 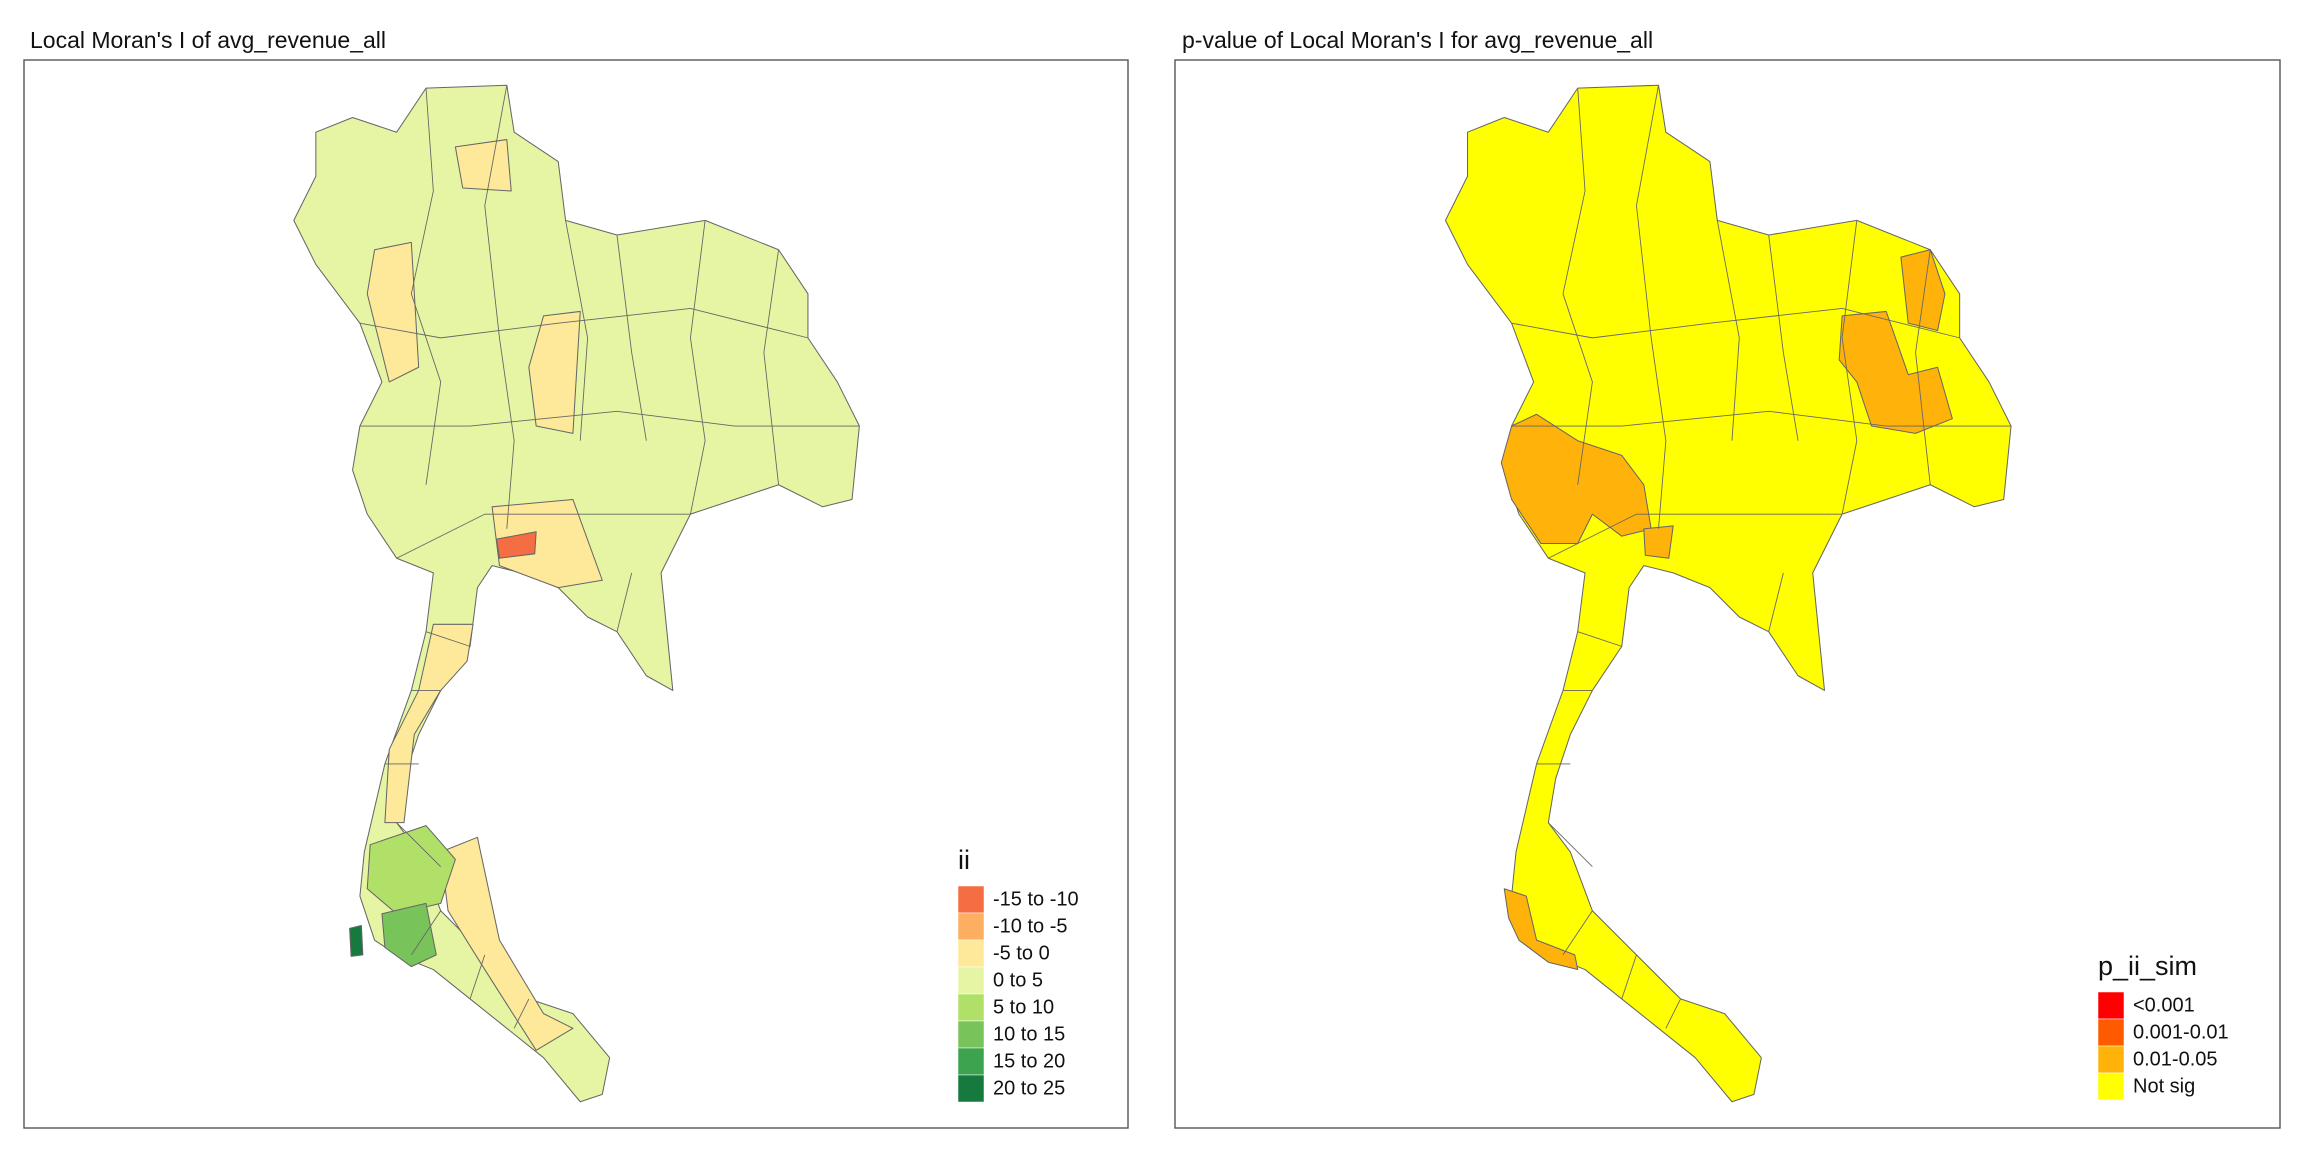 What do you see at coordinates (1018, 980) in the screenshot?
I see `legend-label: 0 to 5` at bounding box center [1018, 980].